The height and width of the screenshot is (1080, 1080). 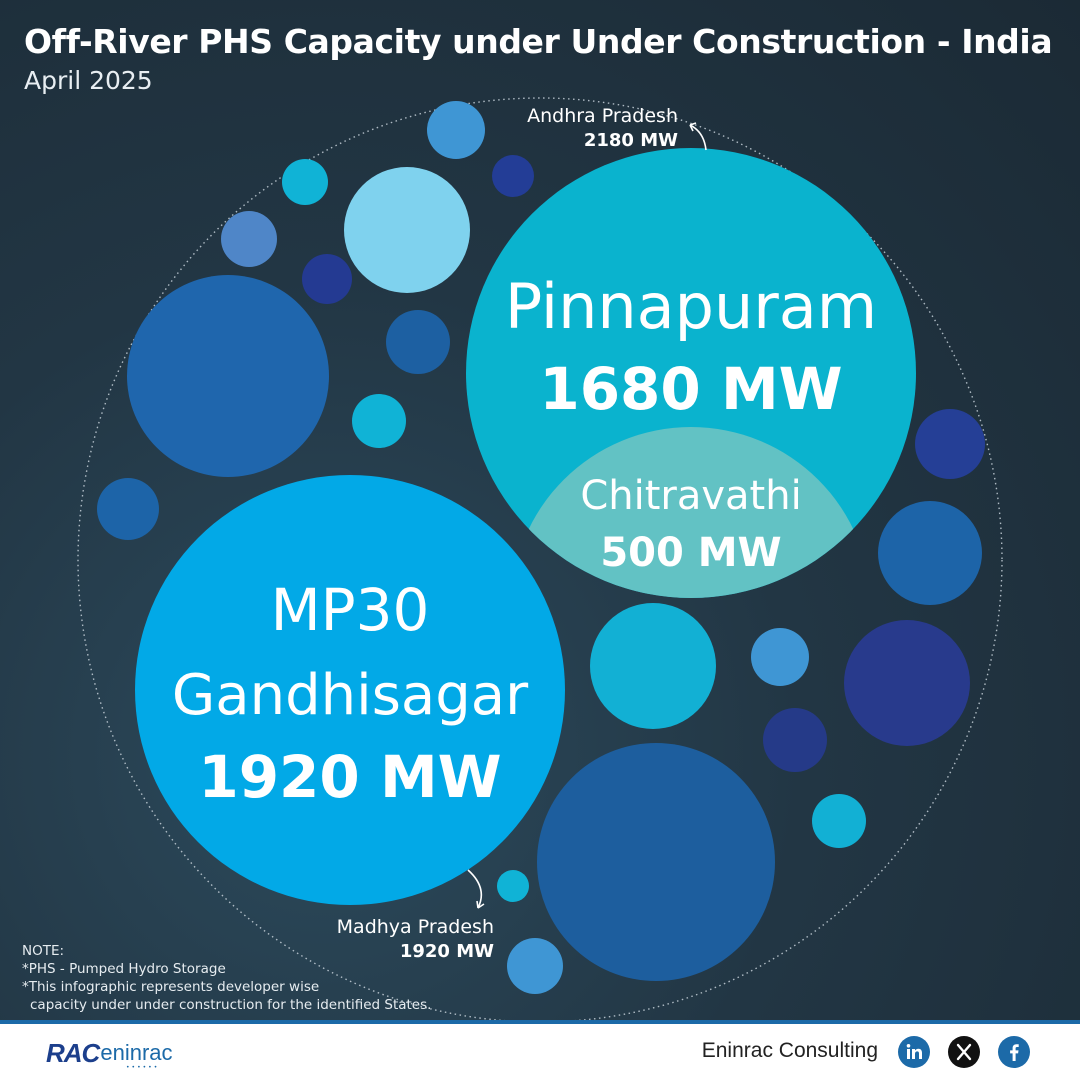 I want to click on note-heading: NOTE:, so click(x=43, y=951).